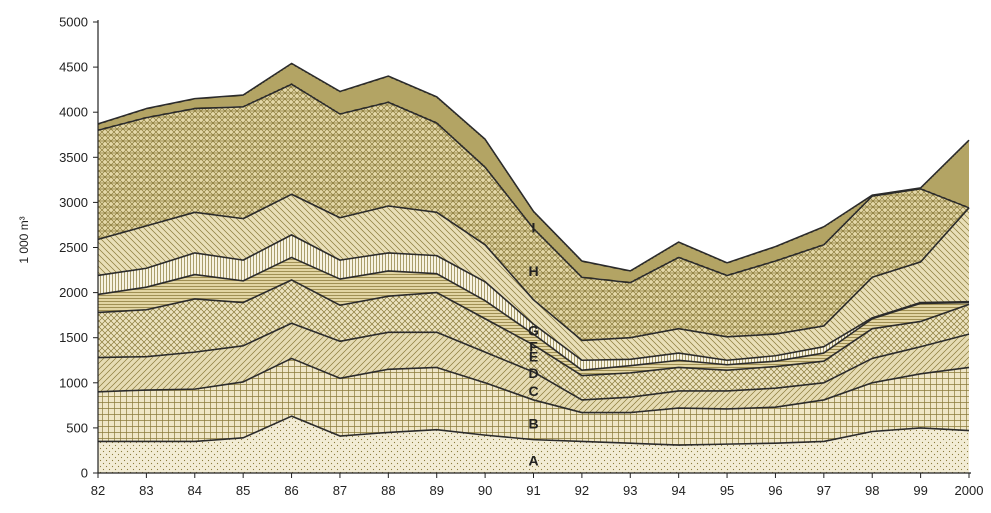 This screenshot has width=991, height=513. What do you see at coordinates (824, 490) in the screenshot?
I see `x-tick-label: 97` at bounding box center [824, 490].